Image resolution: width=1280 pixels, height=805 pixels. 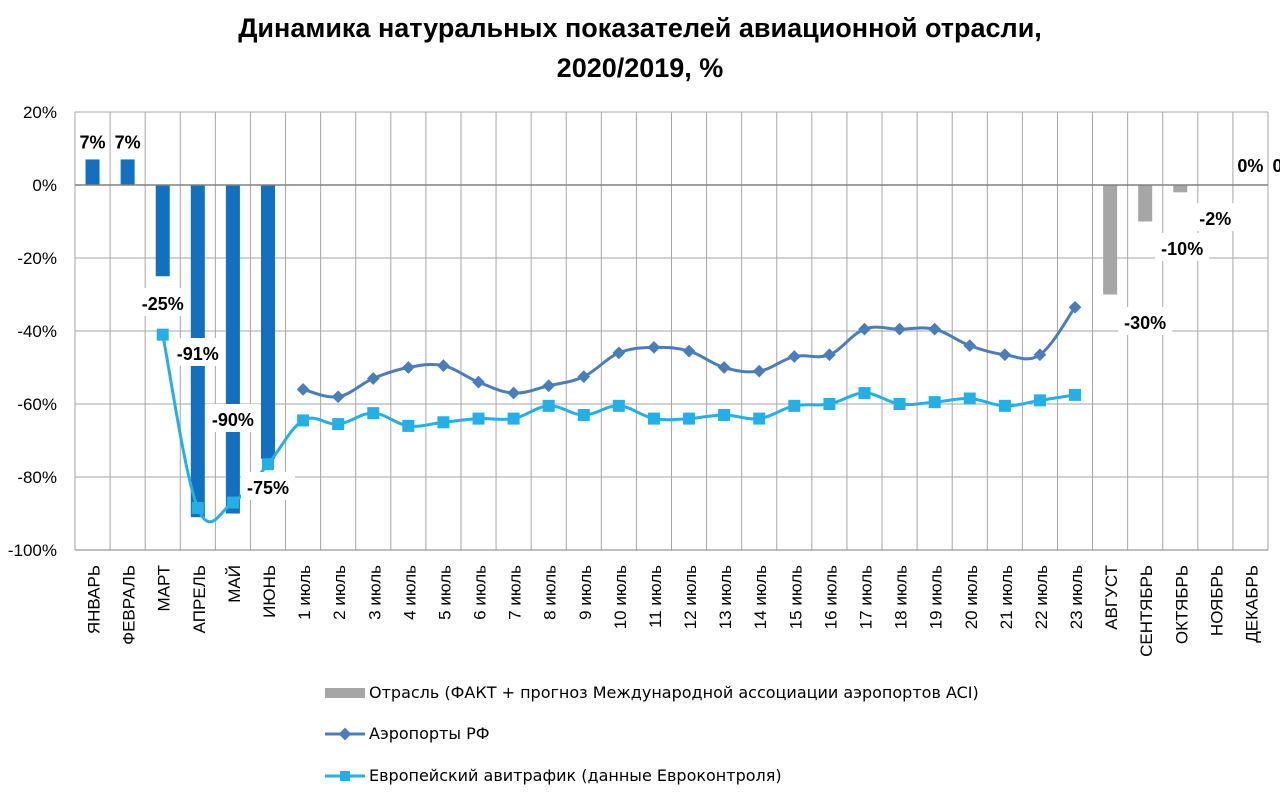 I want to click on x-tick-label: 14 июль, so click(x=760, y=597).